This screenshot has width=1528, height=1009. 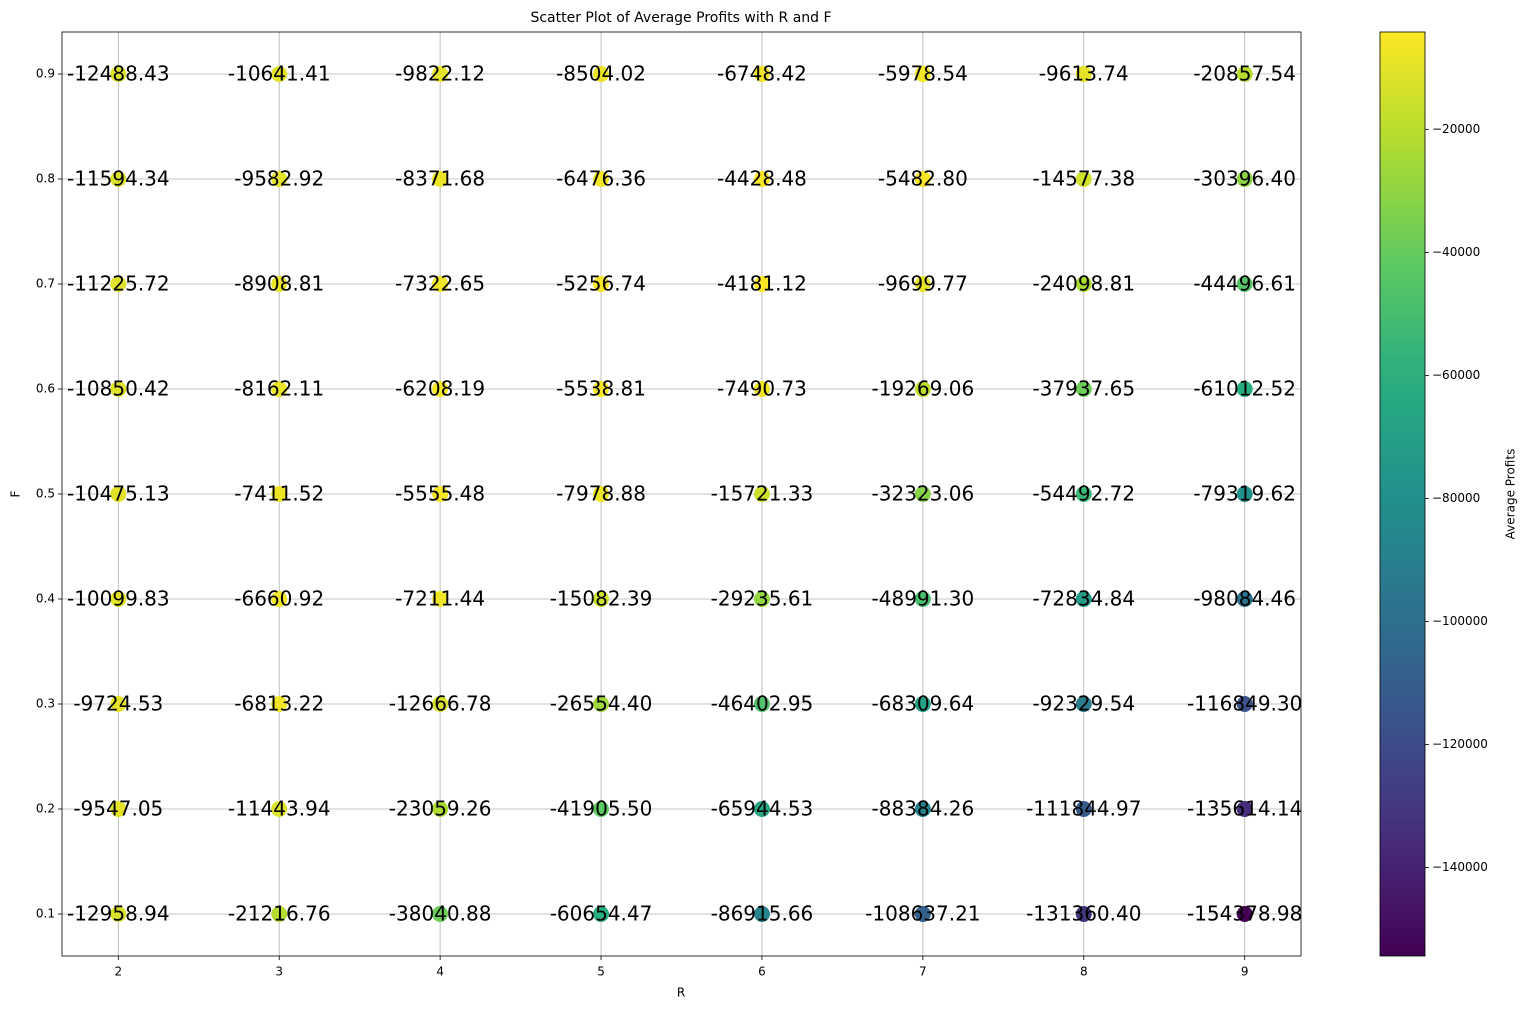 I want to click on y-tick-label: 0.8, so click(x=45, y=179).